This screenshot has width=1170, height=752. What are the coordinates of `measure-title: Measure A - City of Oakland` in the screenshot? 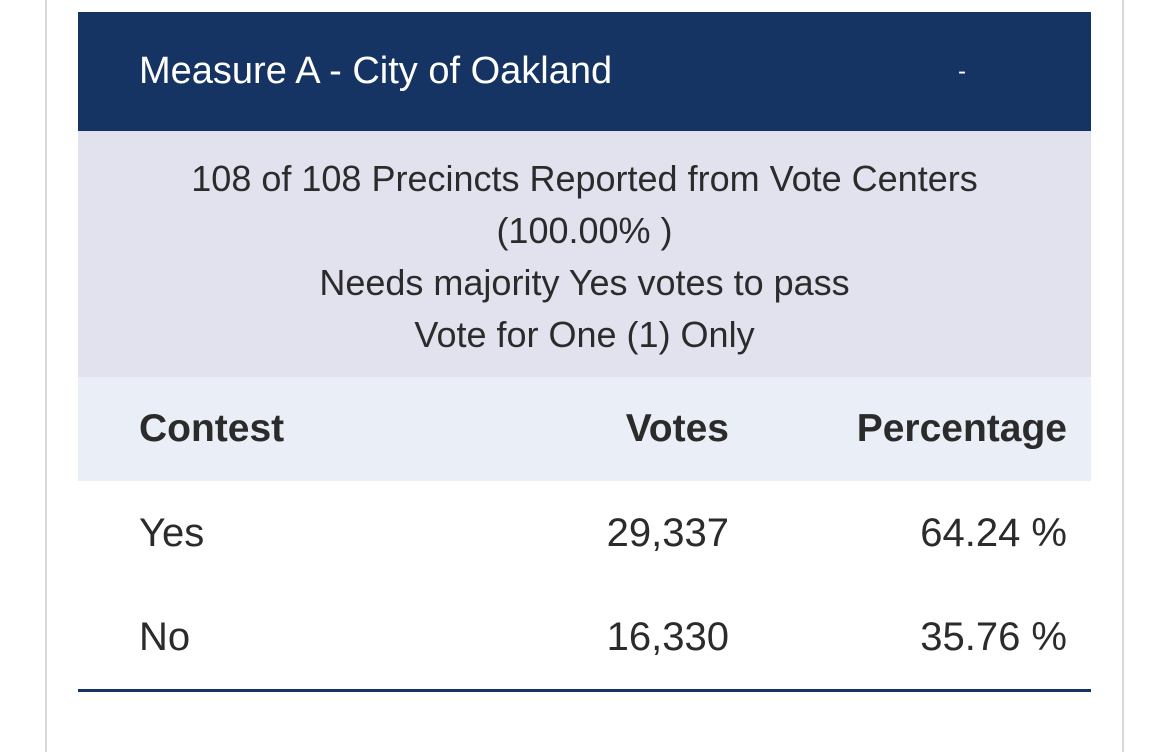 It's located at (376, 71).